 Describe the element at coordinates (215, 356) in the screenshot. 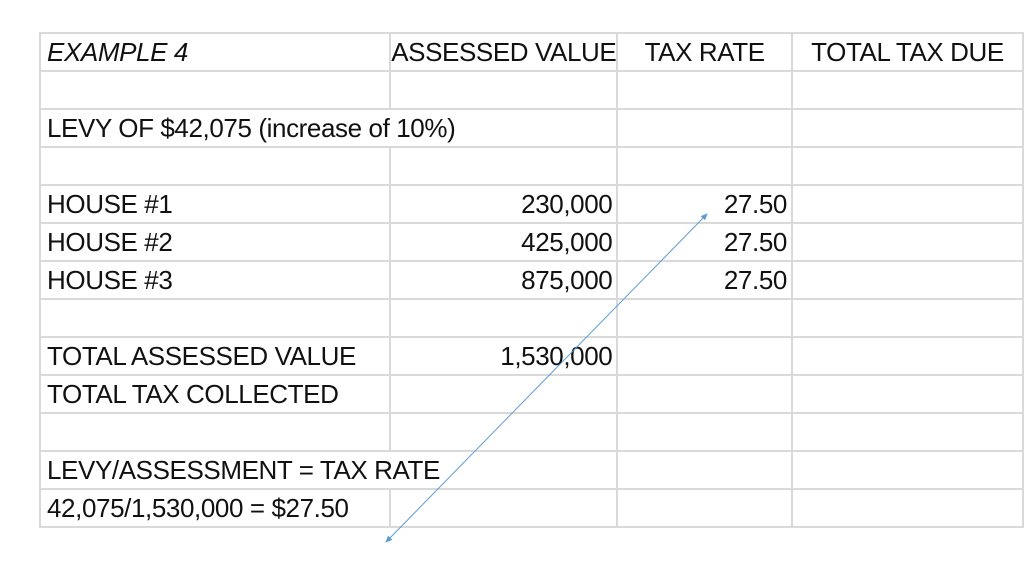

I see `cell-total-assessed-label: TOTAL ASSESSED VALUE` at that location.